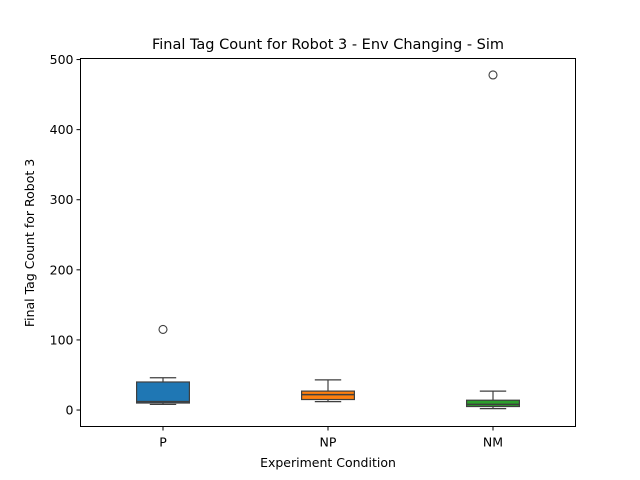 The height and width of the screenshot is (480, 640). What do you see at coordinates (493, 75) in the screenshot?
I see `outlier-point-nm` at bounding box center [493, 75].